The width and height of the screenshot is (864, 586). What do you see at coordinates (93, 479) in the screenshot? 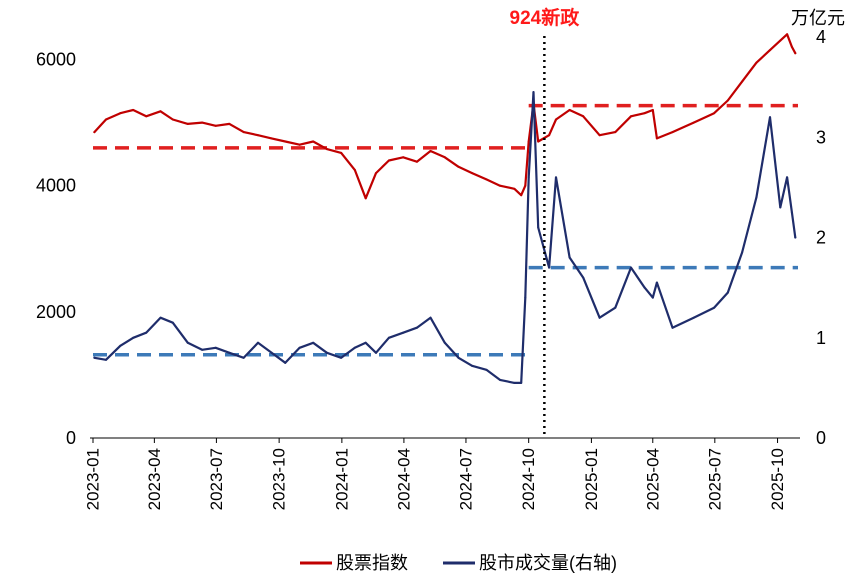
I see `x-tick-label: 2023-01` at bounding box center [93, 479].